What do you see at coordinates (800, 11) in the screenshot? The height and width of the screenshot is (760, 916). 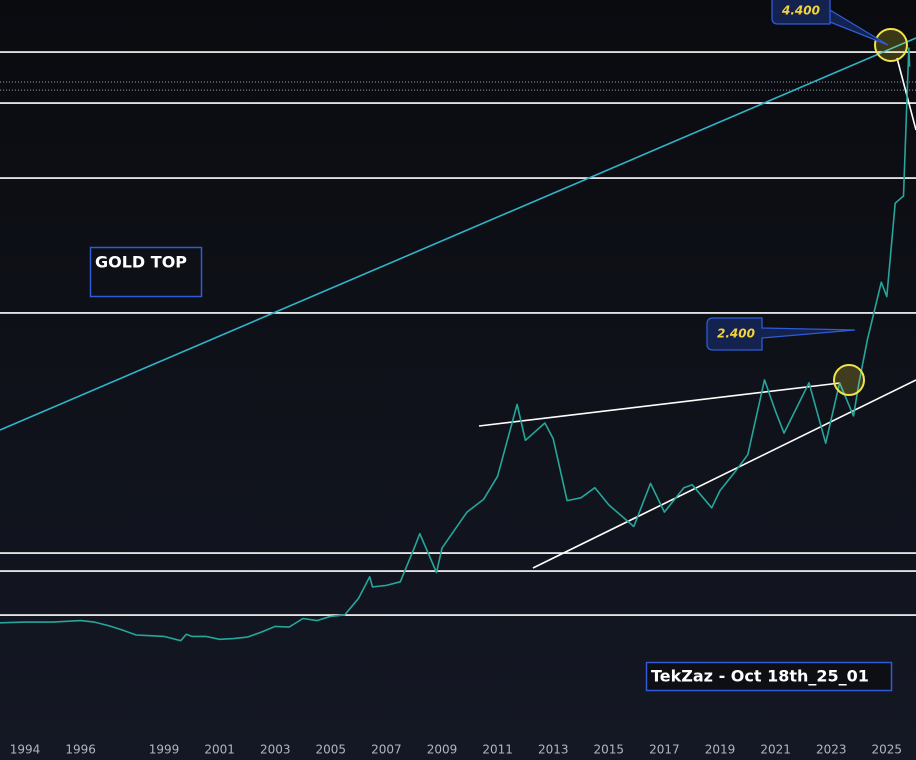 I see `callout-label: 4.400` at bounding box center [800, 11].